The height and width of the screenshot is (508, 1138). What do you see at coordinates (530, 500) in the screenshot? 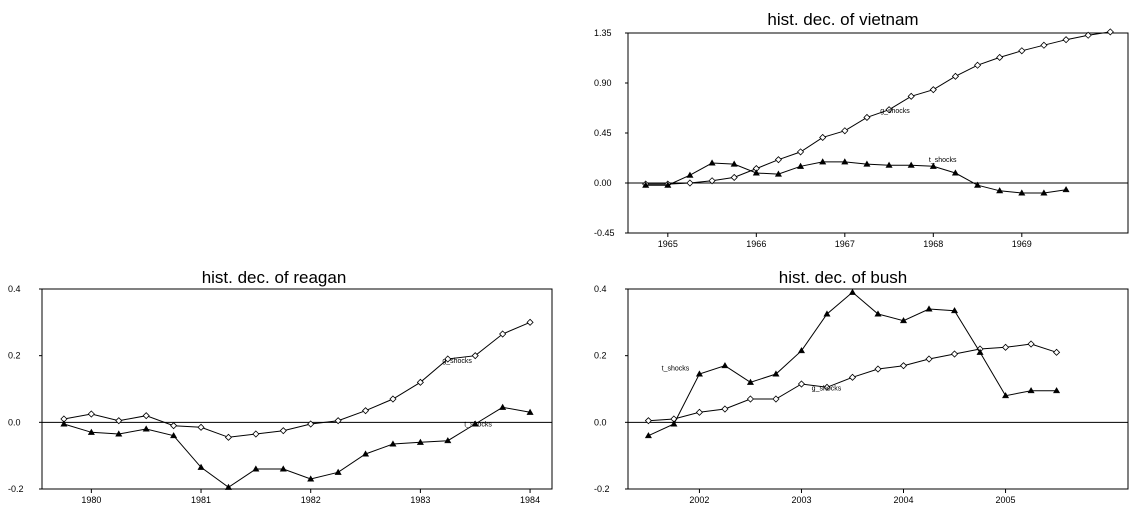
I see `x-tick-label: 1984` at bounding box center [530, 500].